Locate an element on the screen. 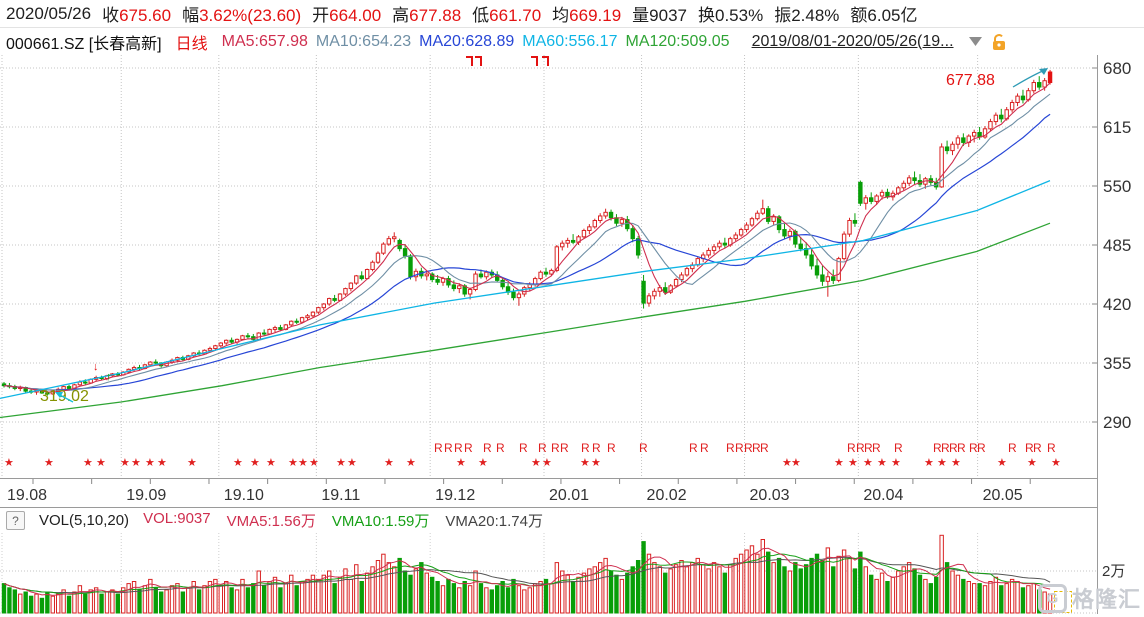 Image resolution: width=1144 pixels, height=617 pixels. star-markers: ★ ★ ★ ★ ★ ★ ★ ★ ★ ★ ★ ★ ★ ★ ★ ★ ★ ★ ★ ★ ★ ★ ★ ★ ★ ★ ★ ★ ★ ★ ★ ★ ★ ★ ★ ★ ★ ★ is located at coordinates (532, 463).